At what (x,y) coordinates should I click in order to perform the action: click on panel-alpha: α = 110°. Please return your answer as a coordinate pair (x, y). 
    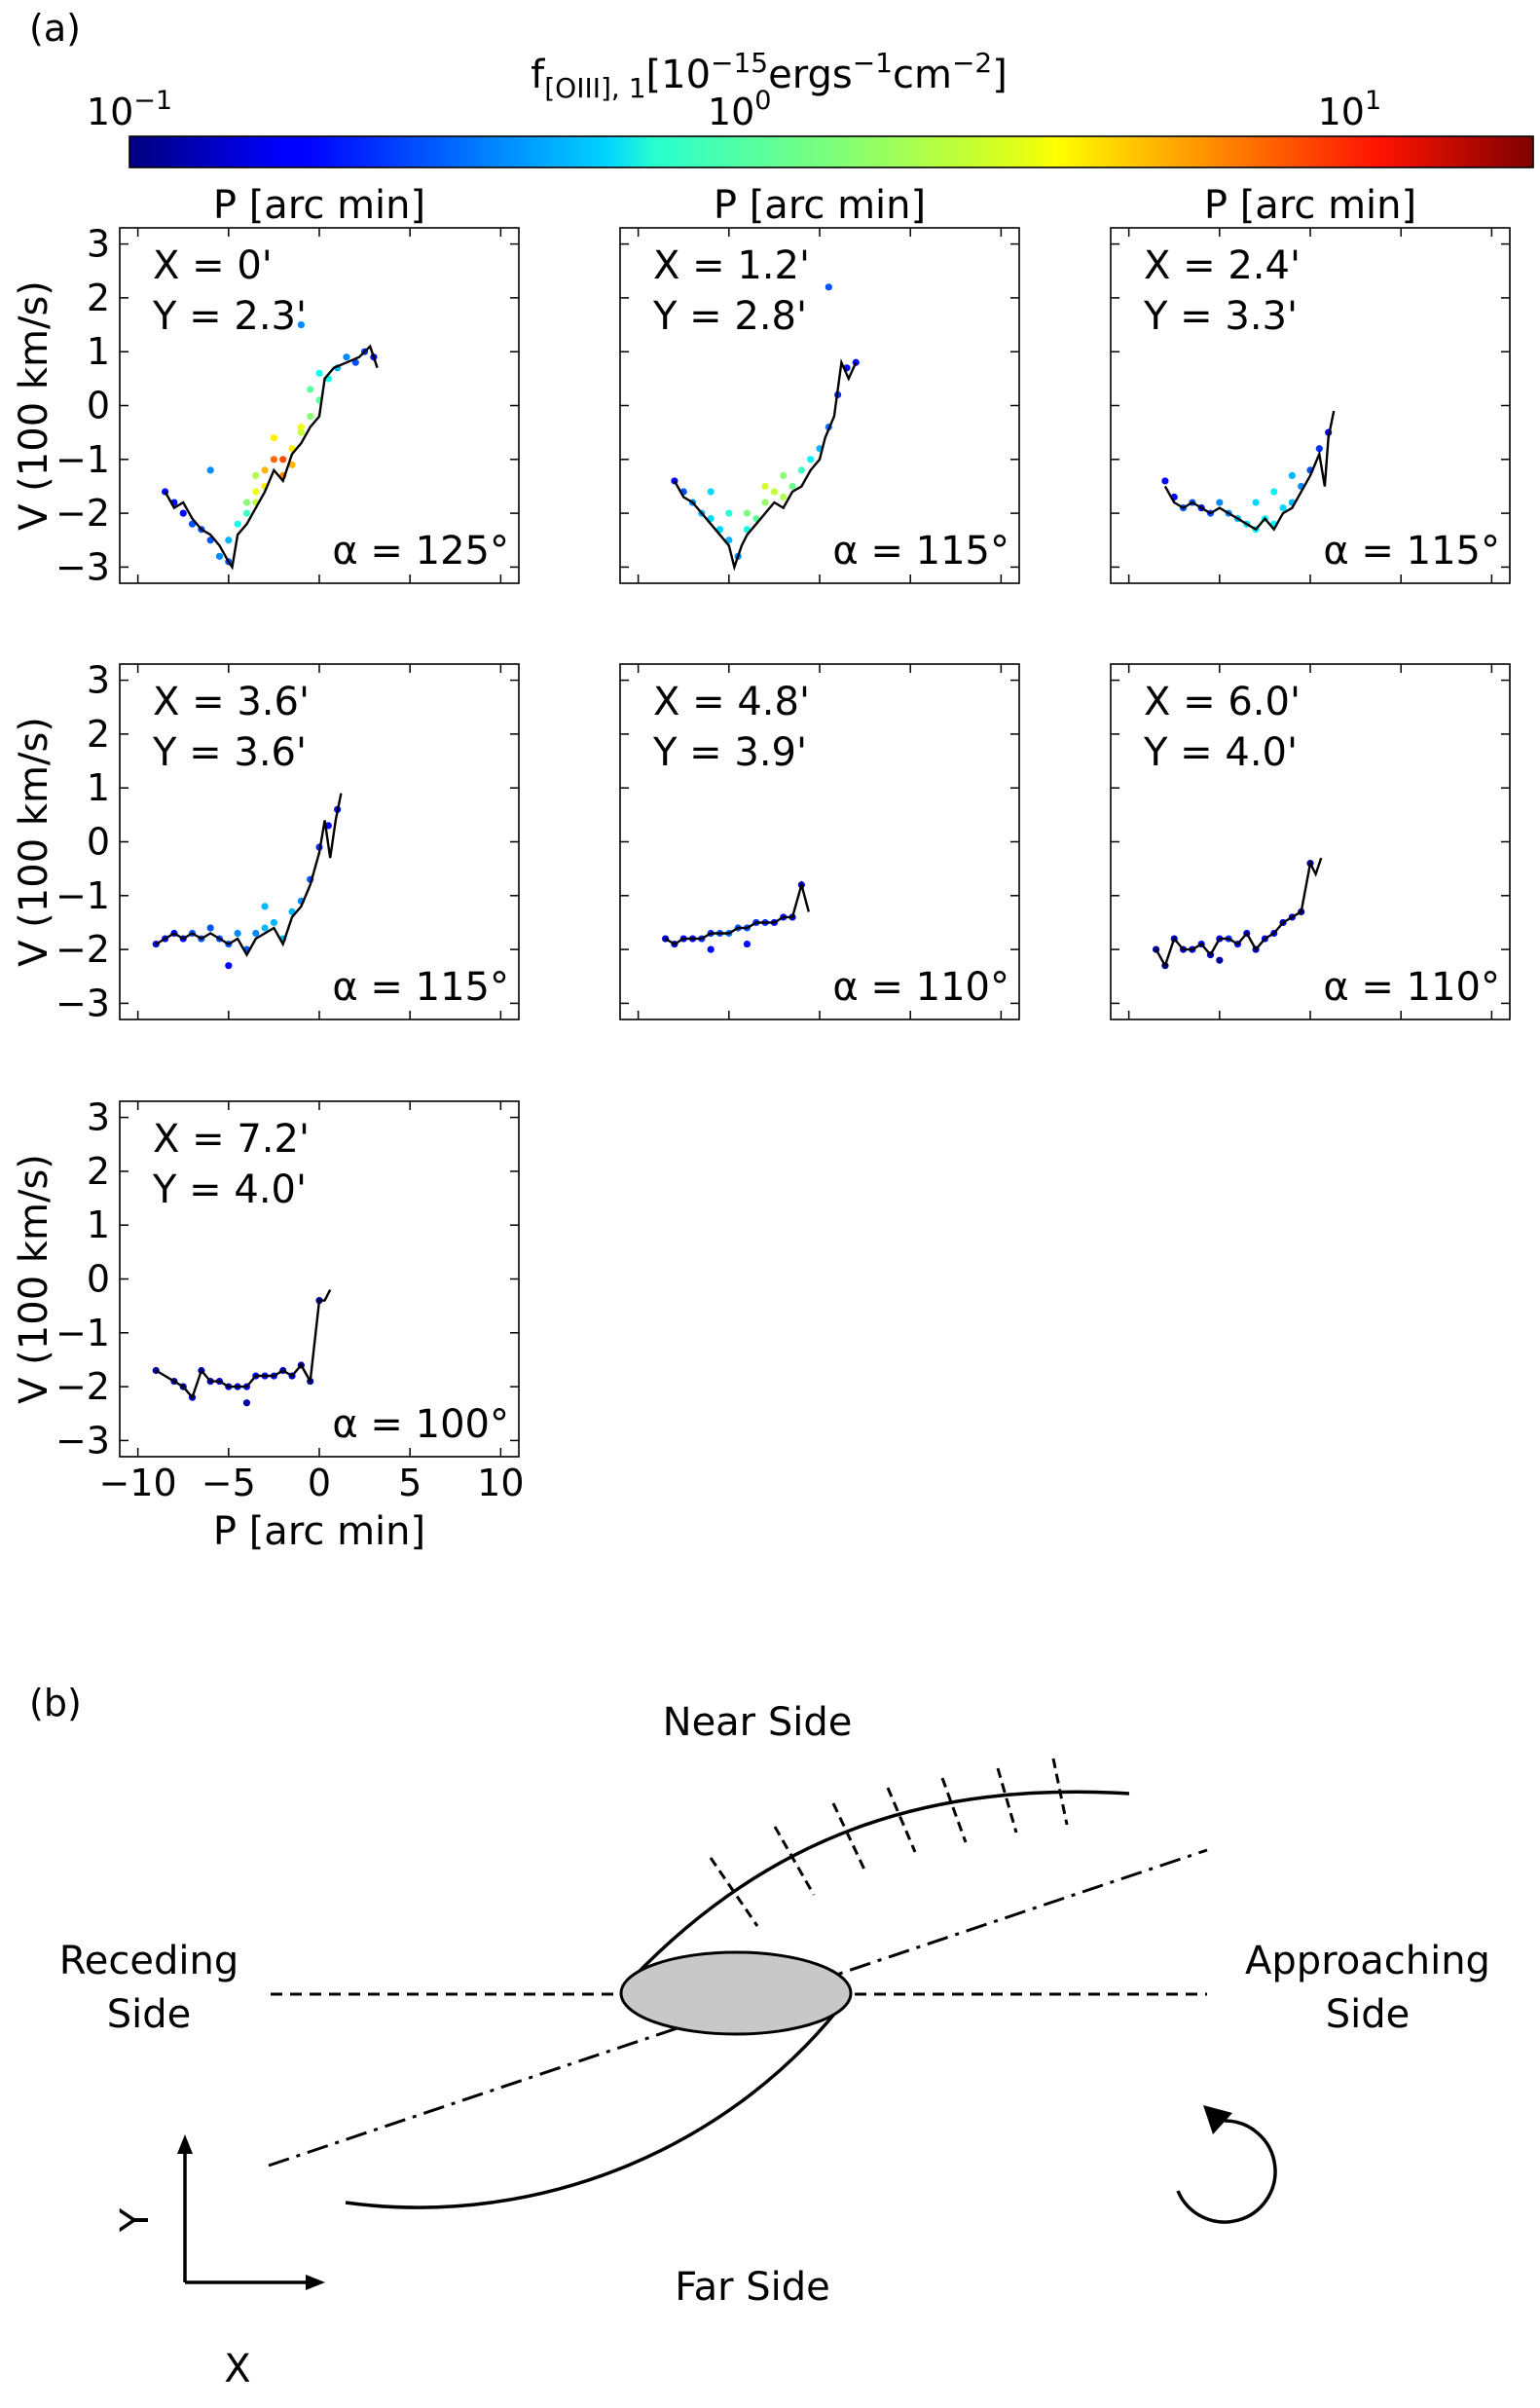
    Looking at the image, I should click on (920, 988).